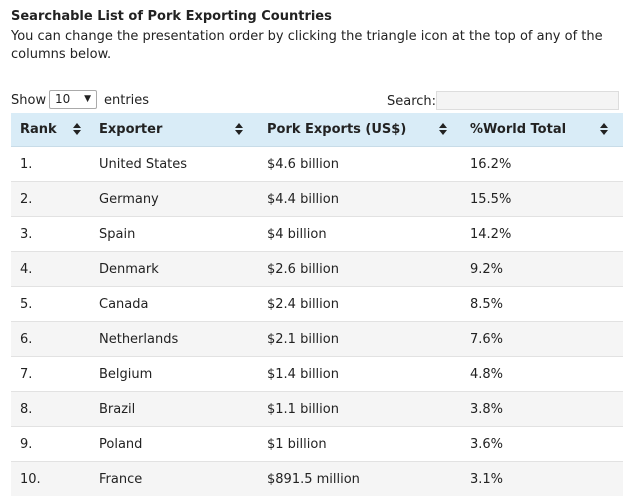 The width and height of the screenshot is (630, 499). I want to click on cell-world: 4.8%, so click(542, 374).